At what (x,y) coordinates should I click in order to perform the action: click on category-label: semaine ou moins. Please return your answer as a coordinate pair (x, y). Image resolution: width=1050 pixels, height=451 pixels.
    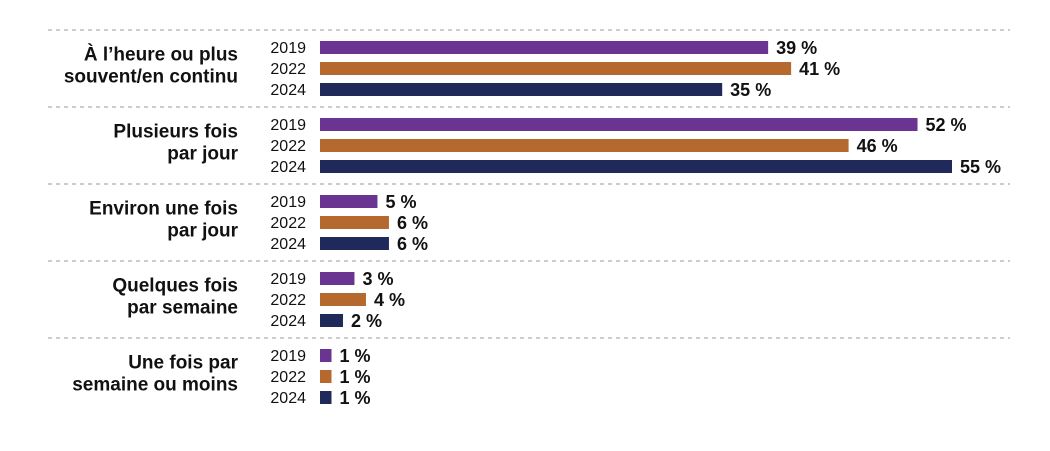
    Looking at the image, I should click on (155, 385).